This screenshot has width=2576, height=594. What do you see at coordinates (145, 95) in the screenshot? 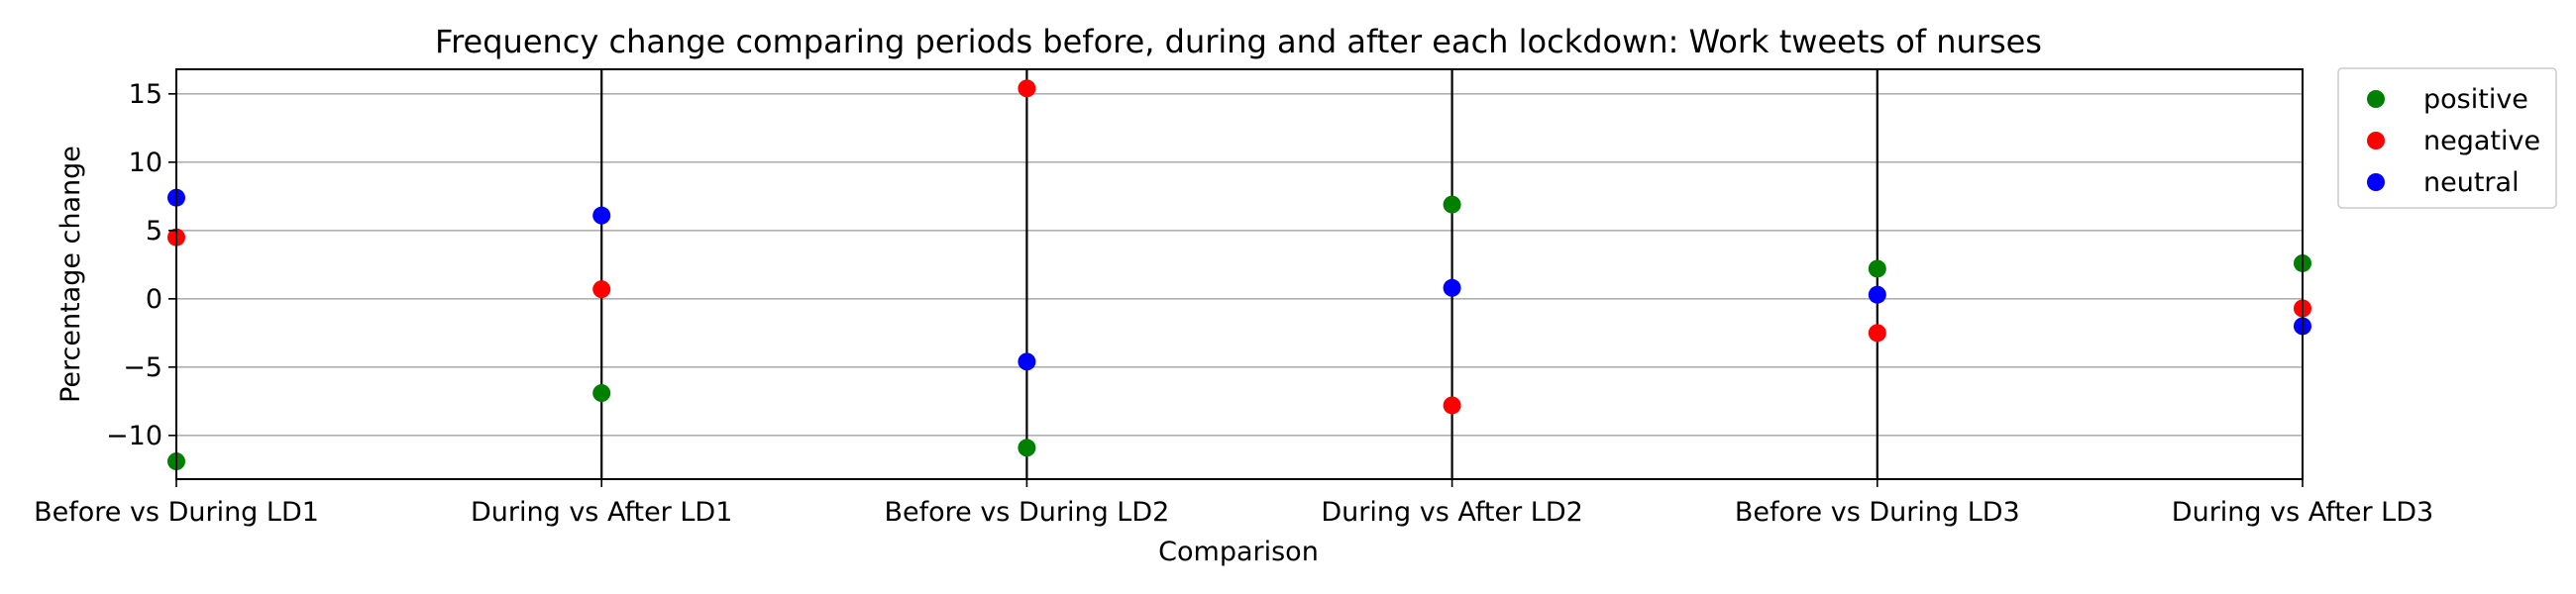
I see `y-tick-label: 15` at bounding box center [145, 95].